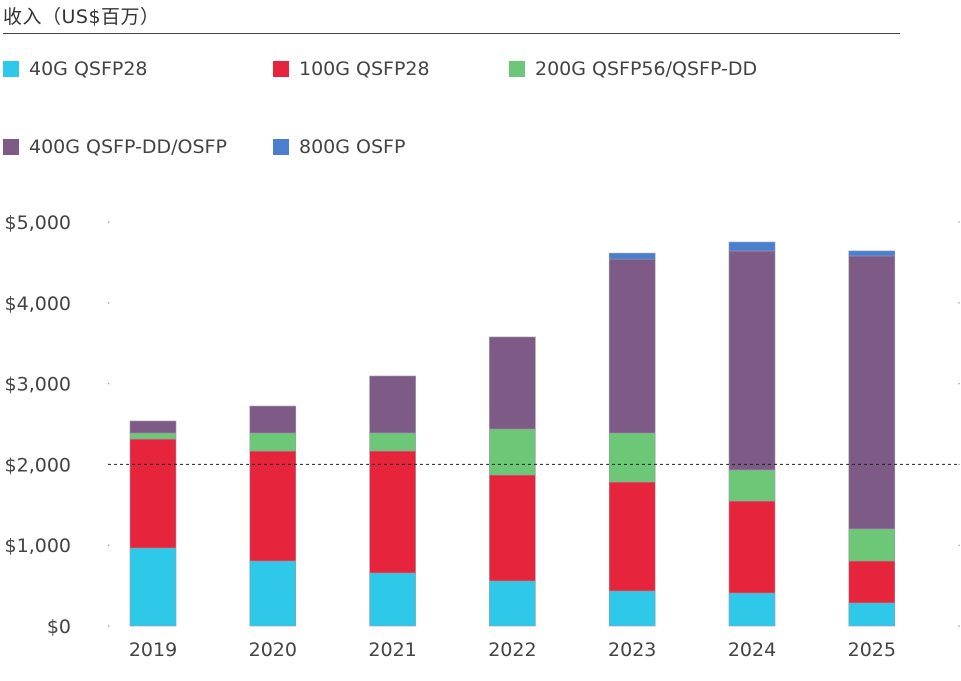 This screenshot has height=681, width=961. What do you see at coordinates (38, 465) in the screenshot?
I see `y-tick-label: $2,000` at bounding box center [38, 465].